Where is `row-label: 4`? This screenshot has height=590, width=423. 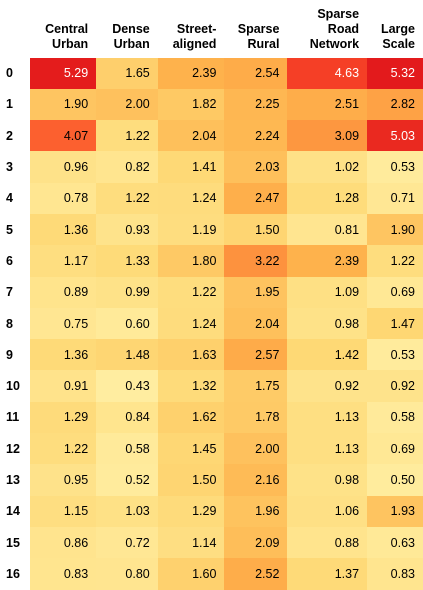
row-label: 4 is located at coordinates (9, 198).